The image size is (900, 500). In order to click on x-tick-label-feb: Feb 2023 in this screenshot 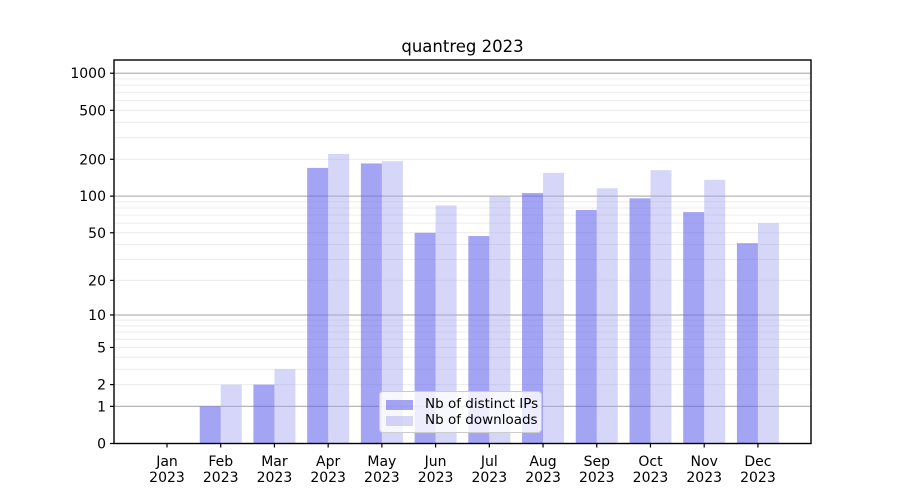, I will do `click(221, 470)`.